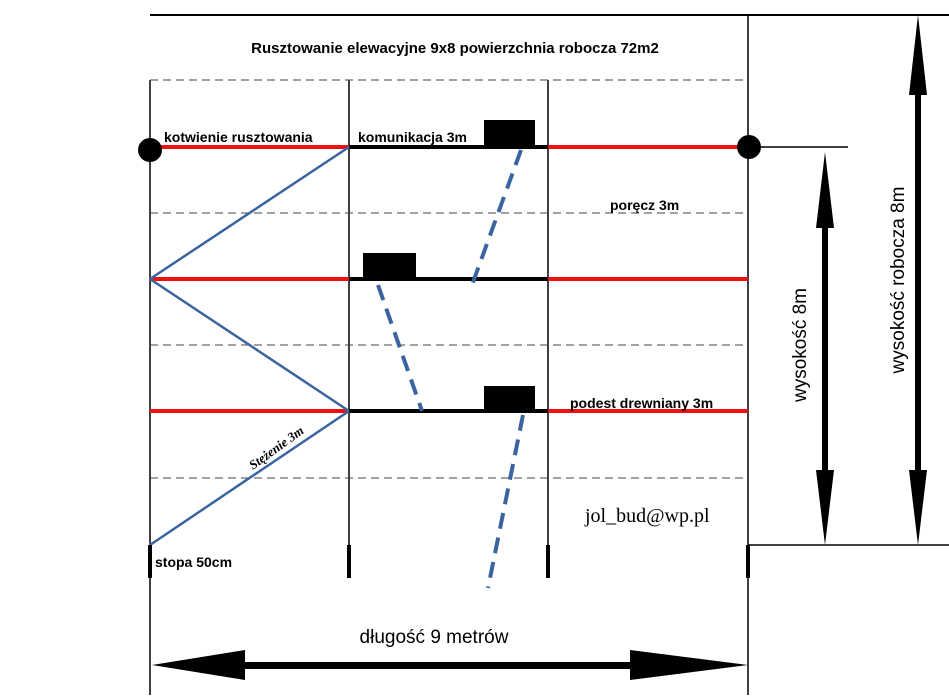 This screenshot has width=949, height=699. I want to click on foot-label: stopa 50cm, so click(193, 562).